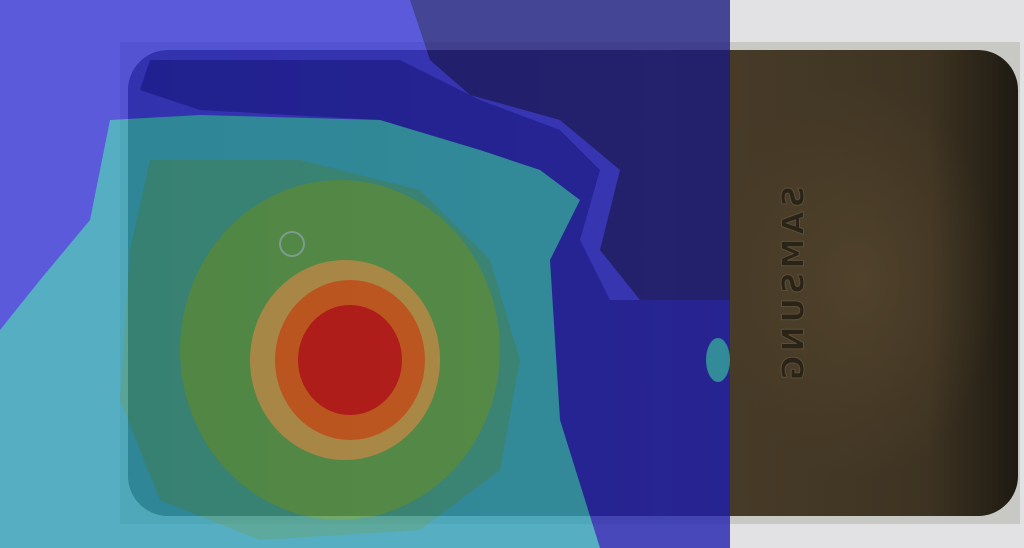 The width and height of the screenshot is (1024, 548). Describe the element at coordinates (718, 360) in the screenshot. I see `heat-cyan-spot` at that location.